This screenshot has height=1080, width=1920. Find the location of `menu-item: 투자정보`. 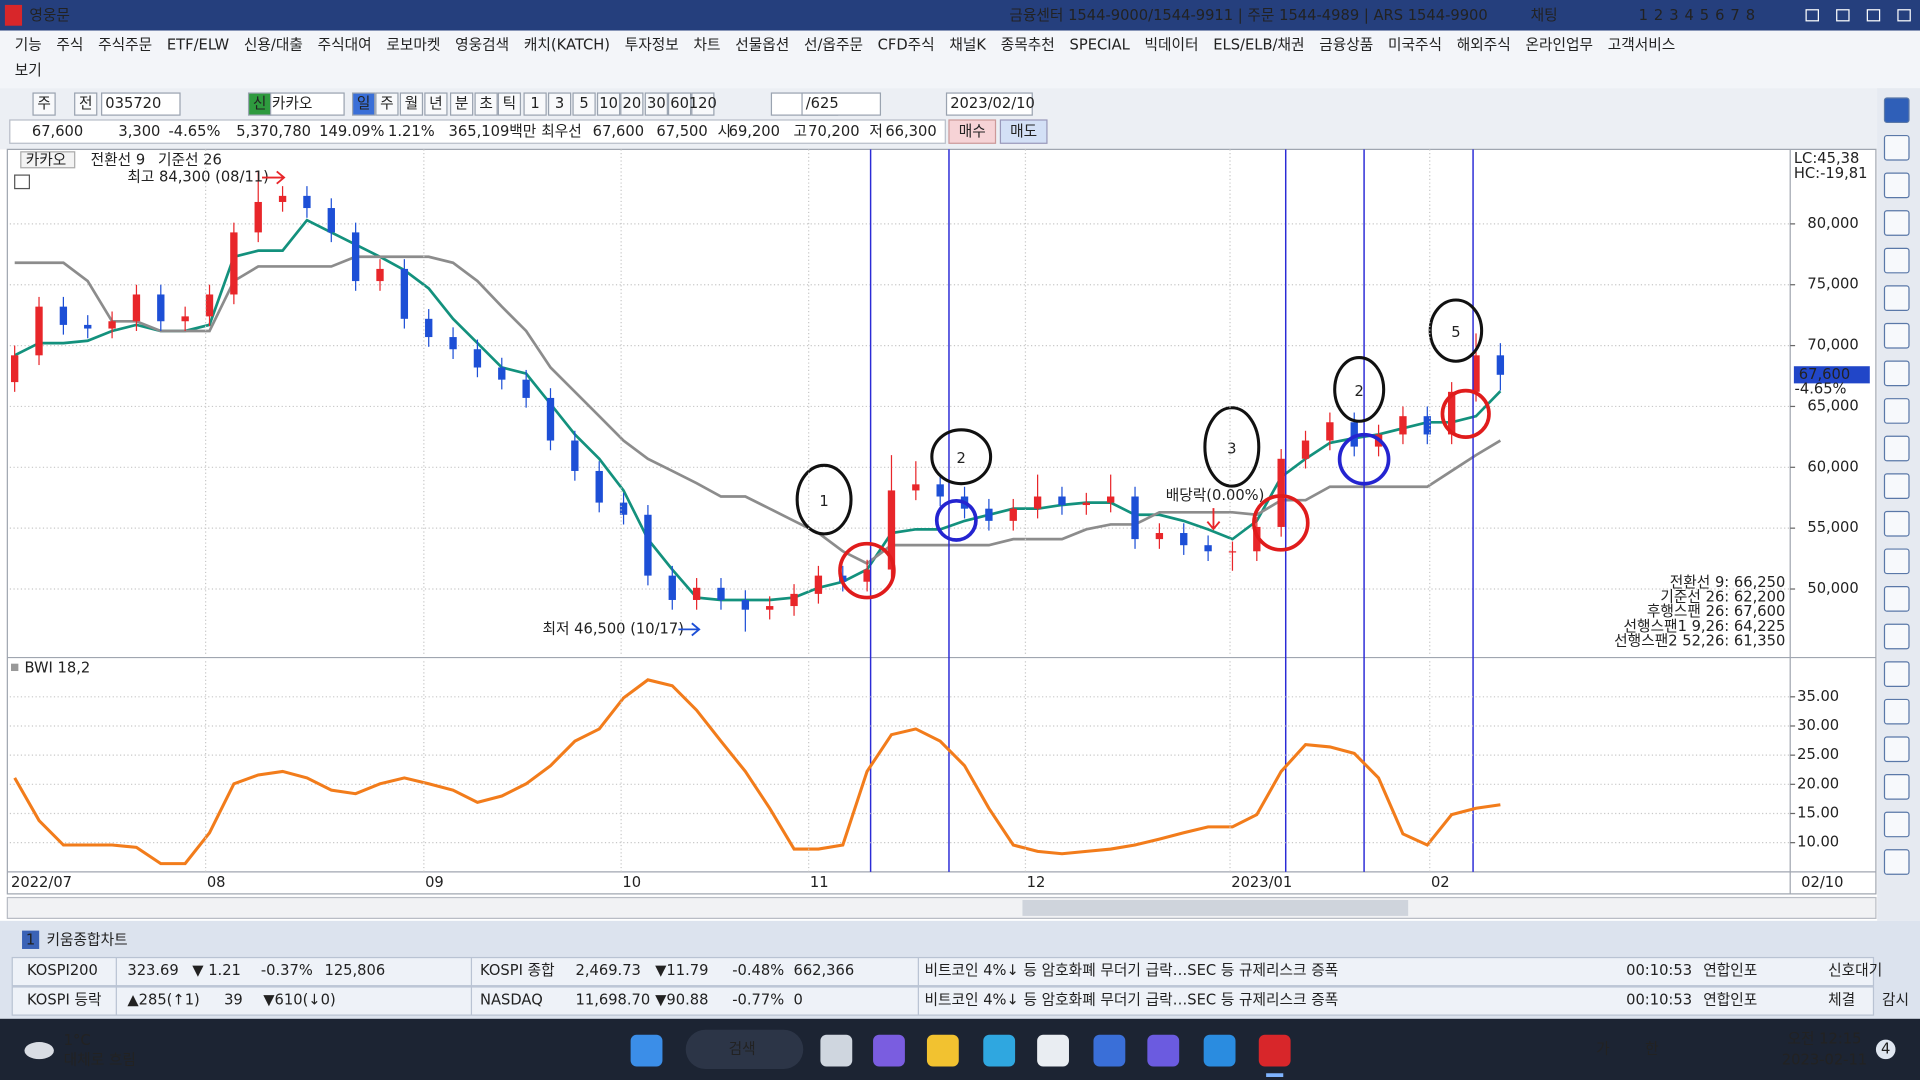

menu-item: 투자정보 is located at coordinates (652, 44).